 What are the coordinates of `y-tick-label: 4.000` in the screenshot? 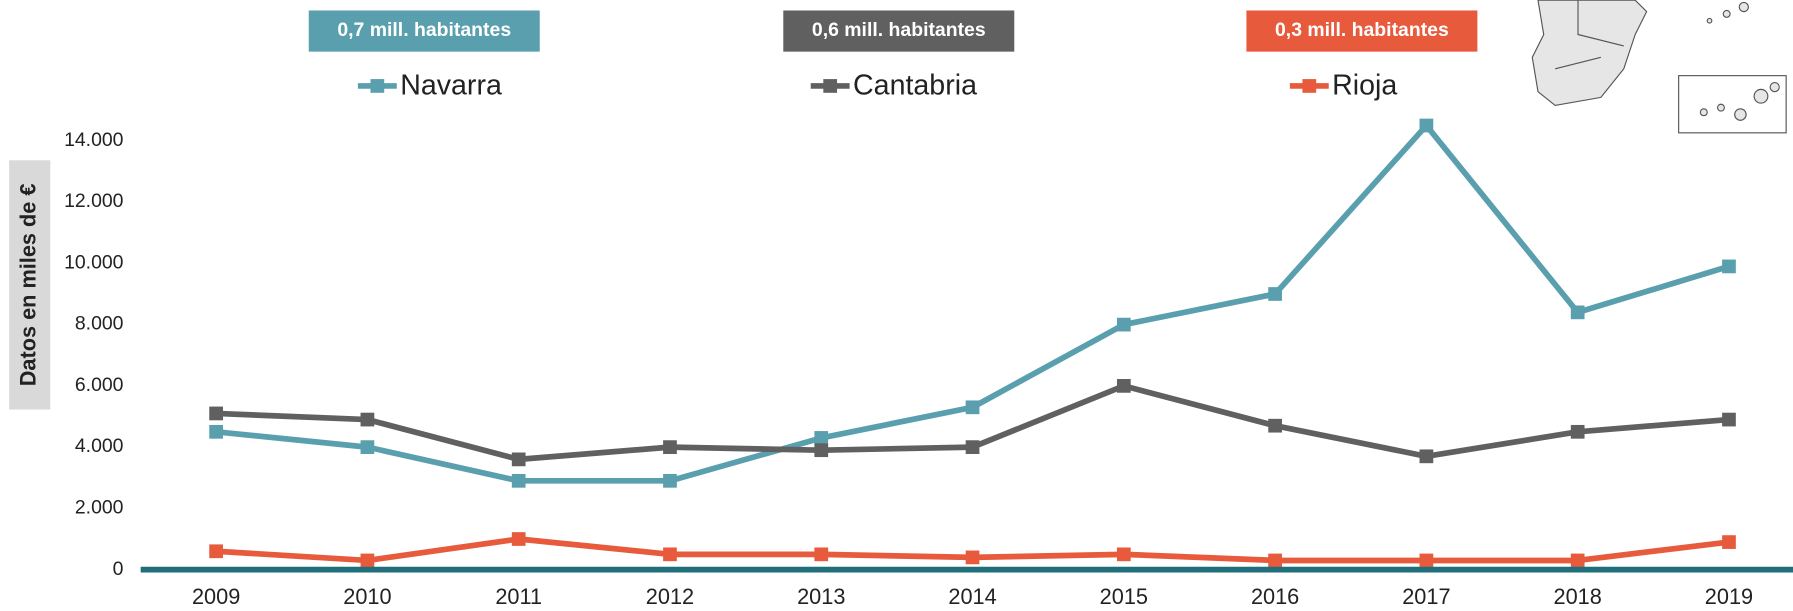 It's located at (99, 446).